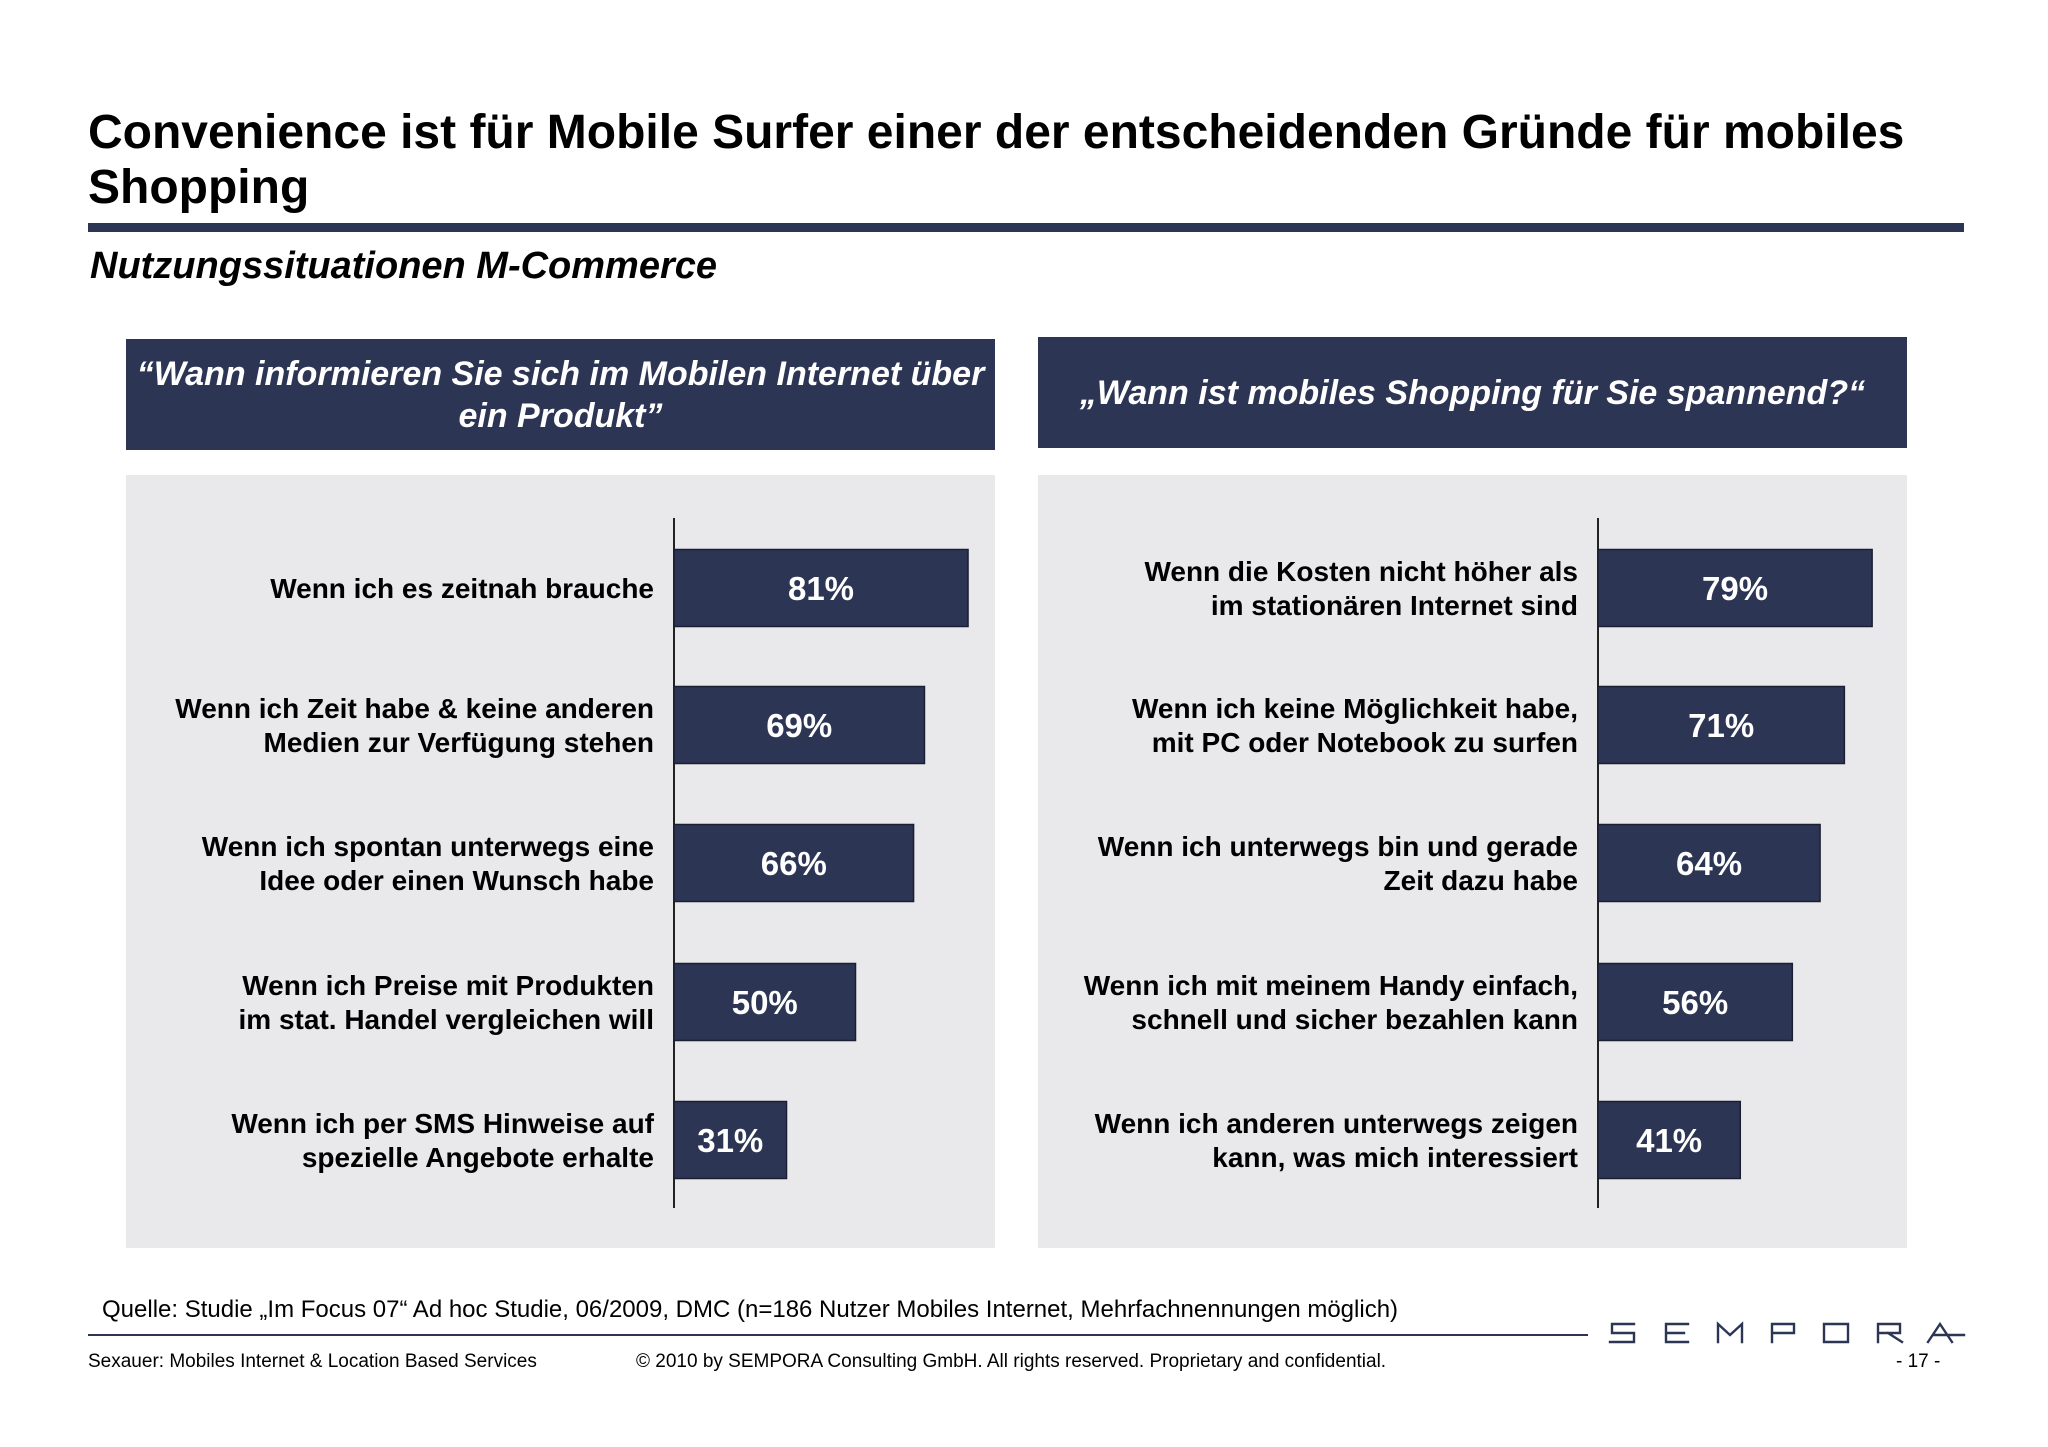  I want to click on footer-divider, so click(838, 1335).